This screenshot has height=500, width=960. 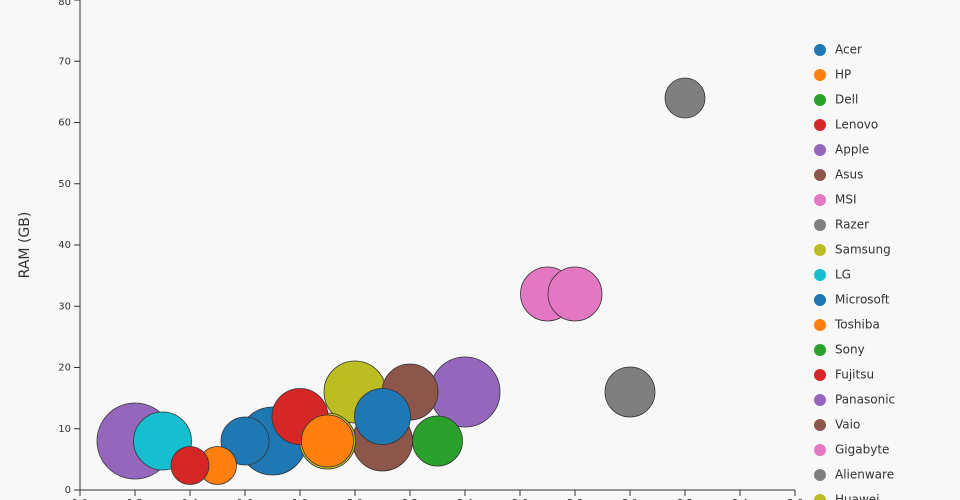 I want to click on legend-label: Fujitsu, so click(x=854, y=375).